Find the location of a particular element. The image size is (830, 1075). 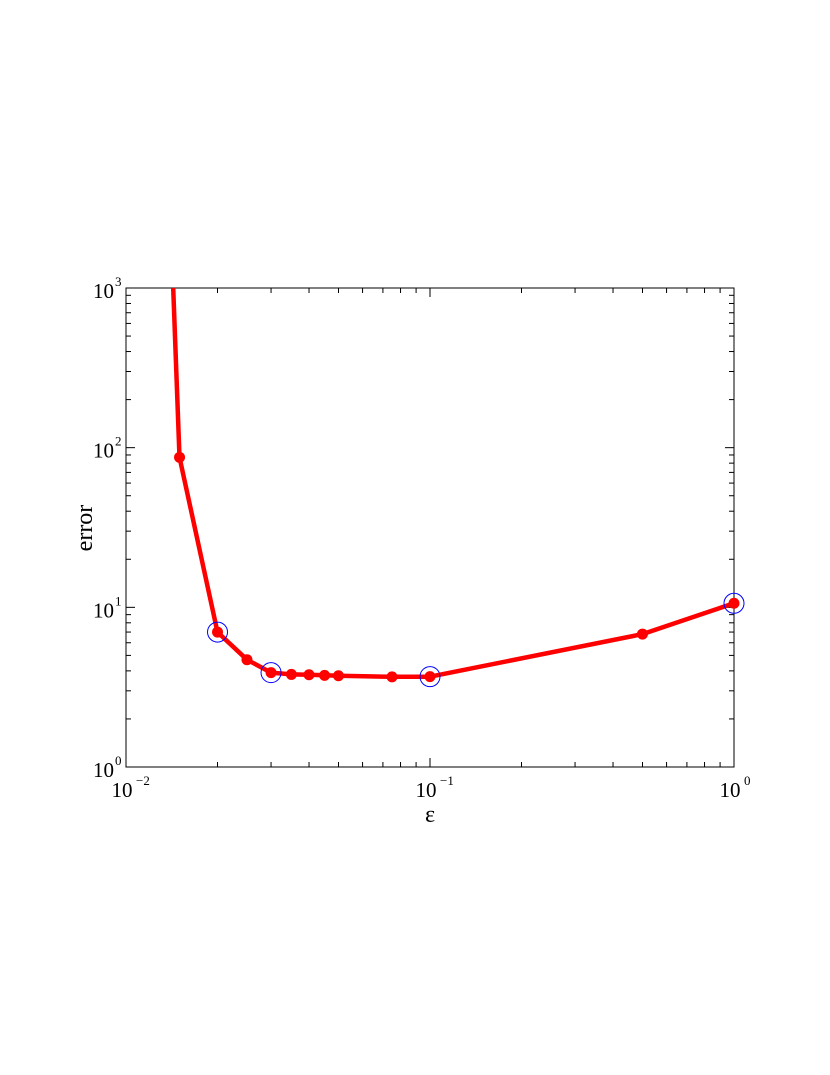

y-axis-label: error is located at coordinates (85, 528).